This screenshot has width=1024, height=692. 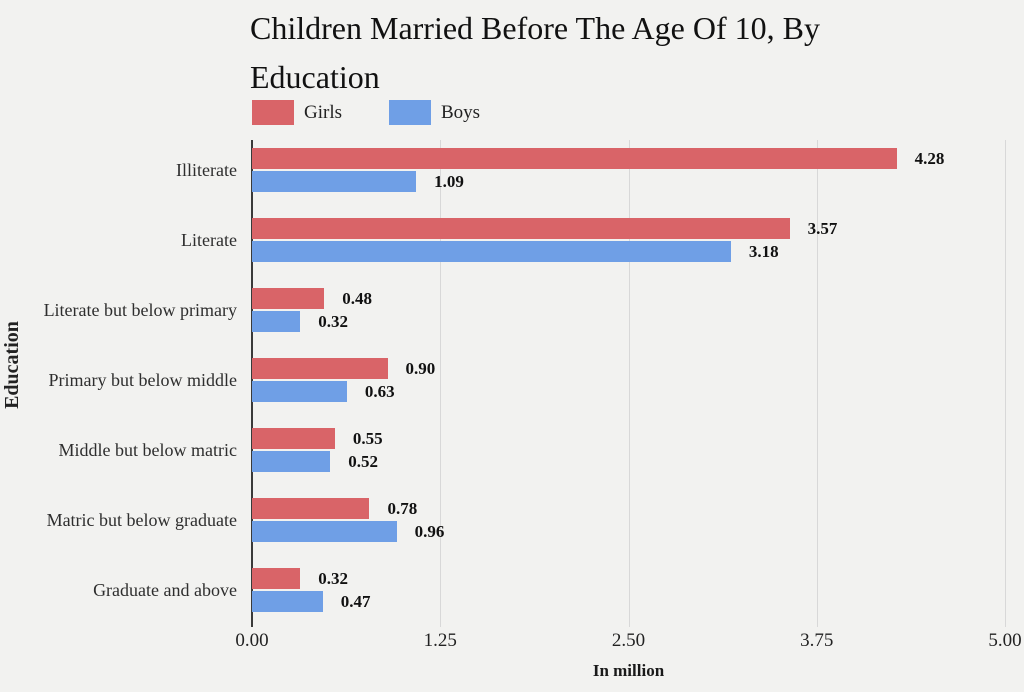 I want to click on boys-bar-row: 0.32, so click(x=628, y=321).